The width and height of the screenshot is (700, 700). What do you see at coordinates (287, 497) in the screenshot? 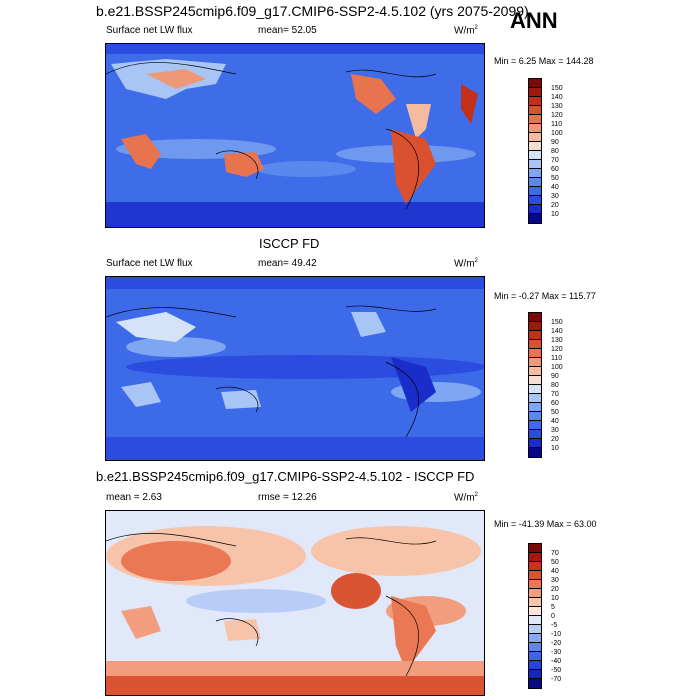
I see `panel3-rmse-label: rmse = 12.26` at bounding box center [287, 497].